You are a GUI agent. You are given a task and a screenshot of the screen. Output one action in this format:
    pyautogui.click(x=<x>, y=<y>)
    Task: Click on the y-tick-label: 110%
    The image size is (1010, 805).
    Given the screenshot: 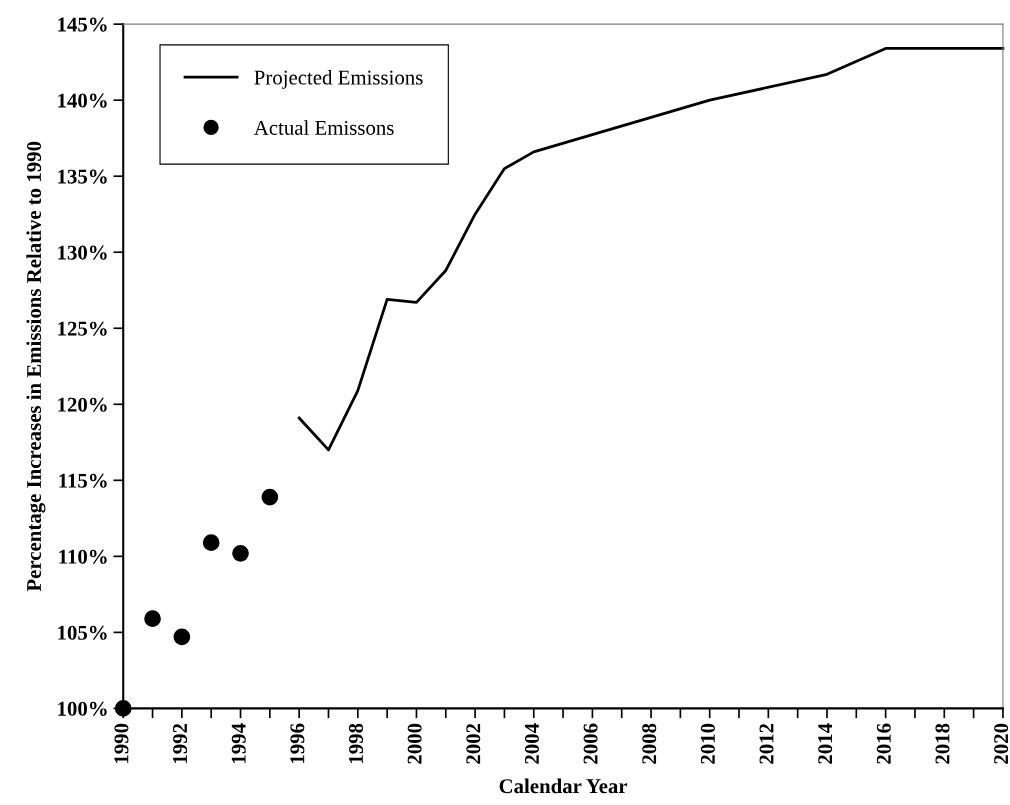 What is the action you would take?
    pyautogui.click(x=83, y=556)
    